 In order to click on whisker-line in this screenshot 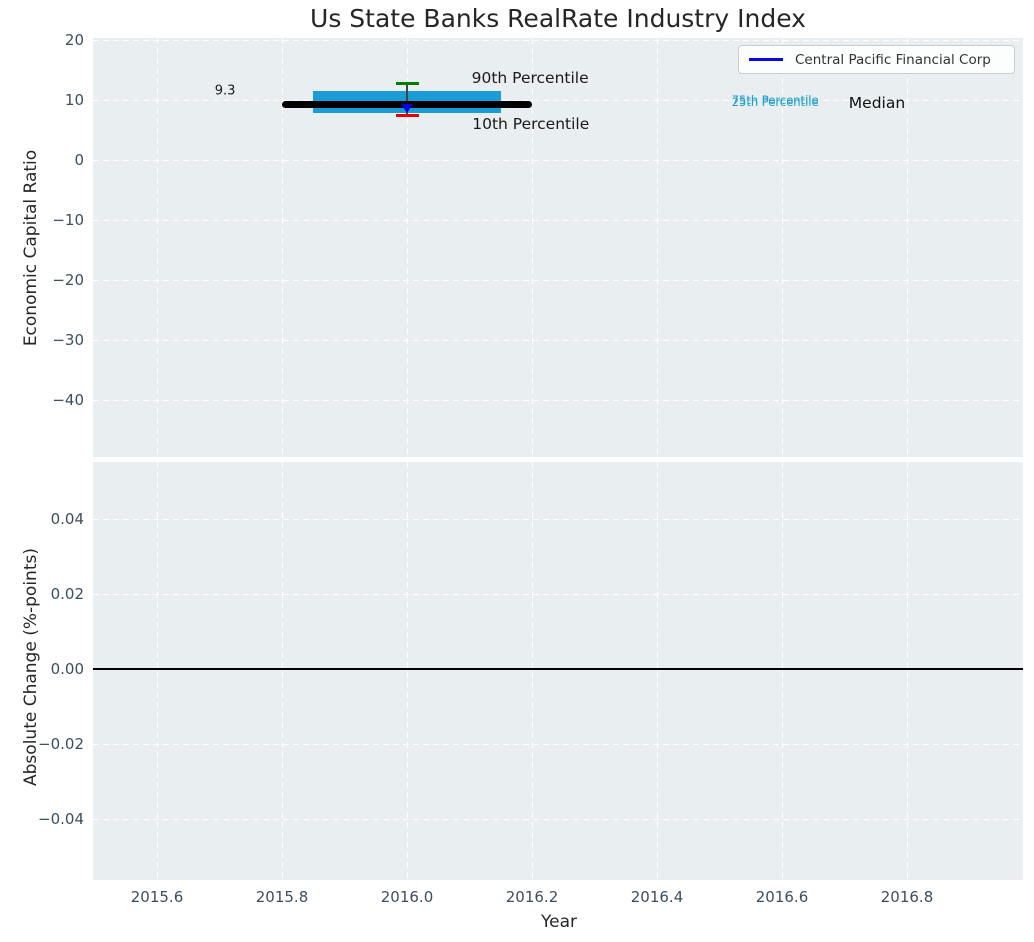, I will do `click(407, 99)`.